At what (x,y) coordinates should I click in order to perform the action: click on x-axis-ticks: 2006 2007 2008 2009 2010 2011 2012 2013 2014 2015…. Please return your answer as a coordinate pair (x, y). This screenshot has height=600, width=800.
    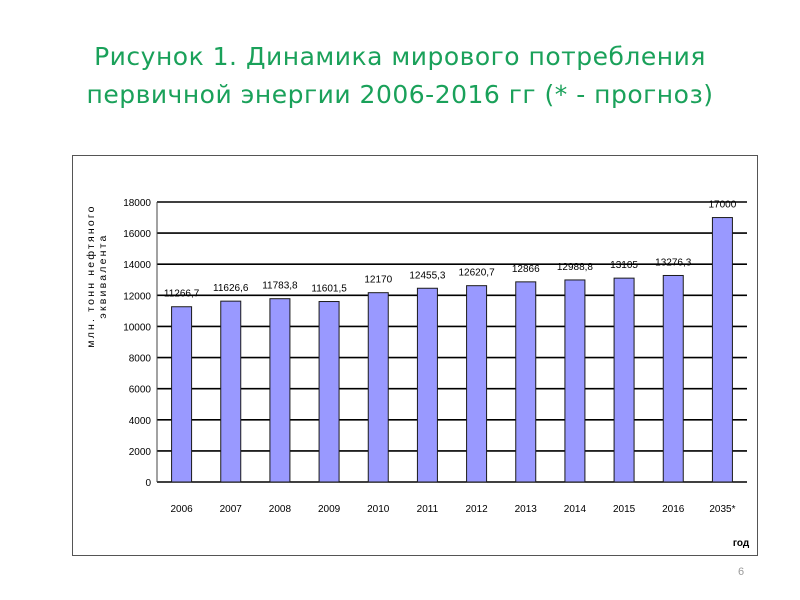
    Looking at the image, I should click on (452, 509).